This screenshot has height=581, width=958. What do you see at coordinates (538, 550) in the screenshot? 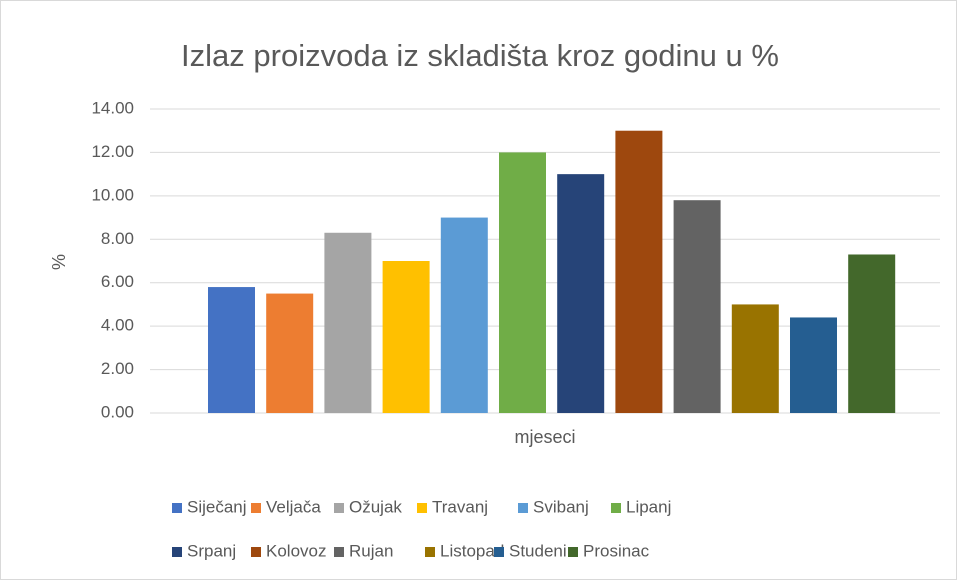
I see `legend-label: Studeni` at bounding box center [538, 550].